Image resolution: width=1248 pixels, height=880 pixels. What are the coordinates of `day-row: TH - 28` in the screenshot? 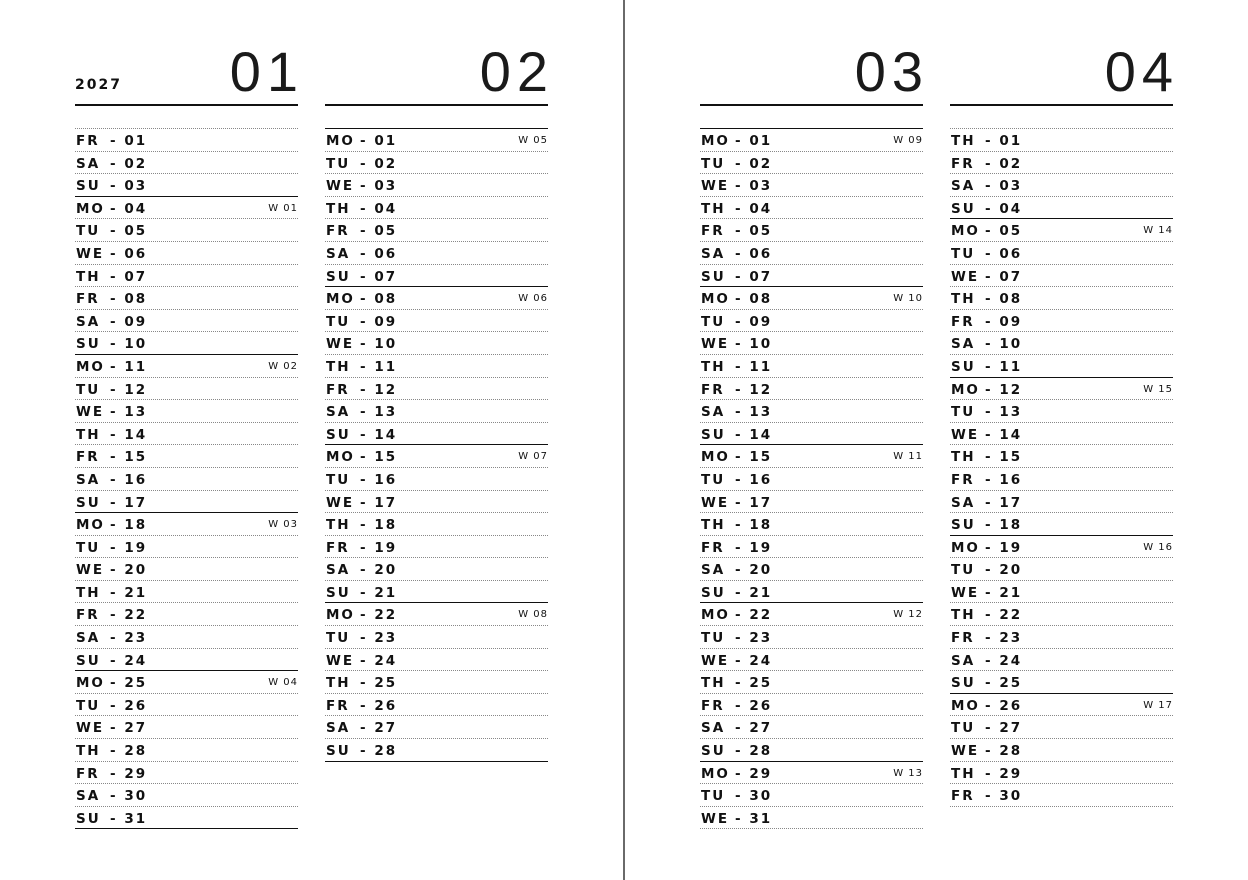 It's located at (186, 750).